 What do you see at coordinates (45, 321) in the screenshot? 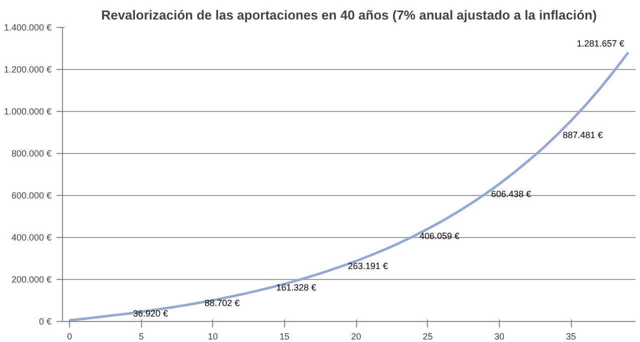
I see `y-tick-label: 0 €` at bounding box center [45, 321].